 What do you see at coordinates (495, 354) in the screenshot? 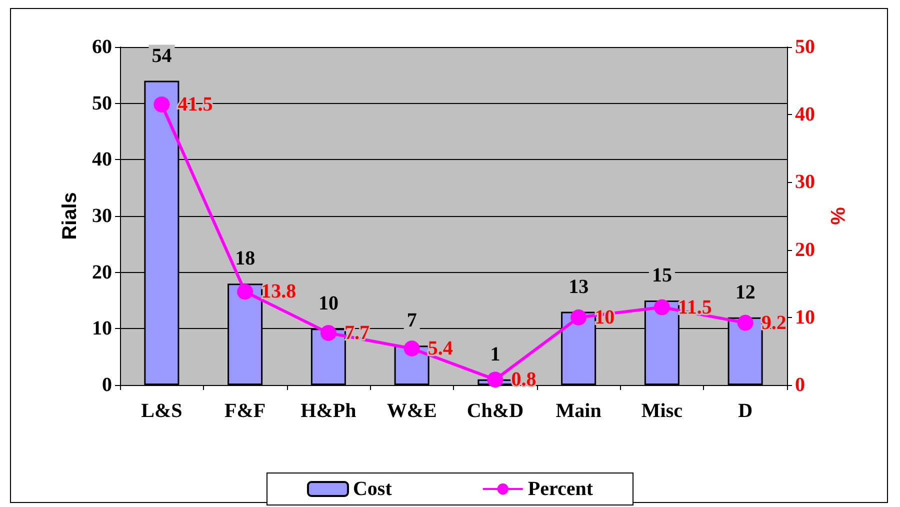
I see `data-label: 1` at bounding box center [495, 354].